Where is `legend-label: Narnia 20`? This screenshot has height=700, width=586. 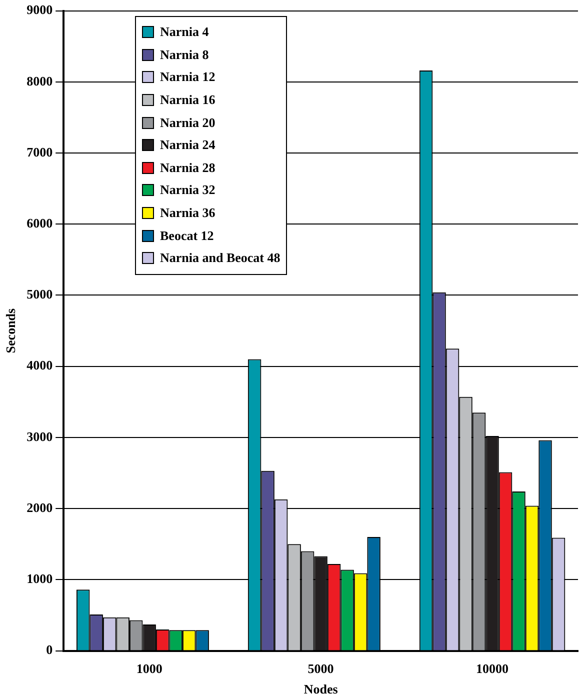
legend-label: Narnia 20 is located at coordinates (188, 122).